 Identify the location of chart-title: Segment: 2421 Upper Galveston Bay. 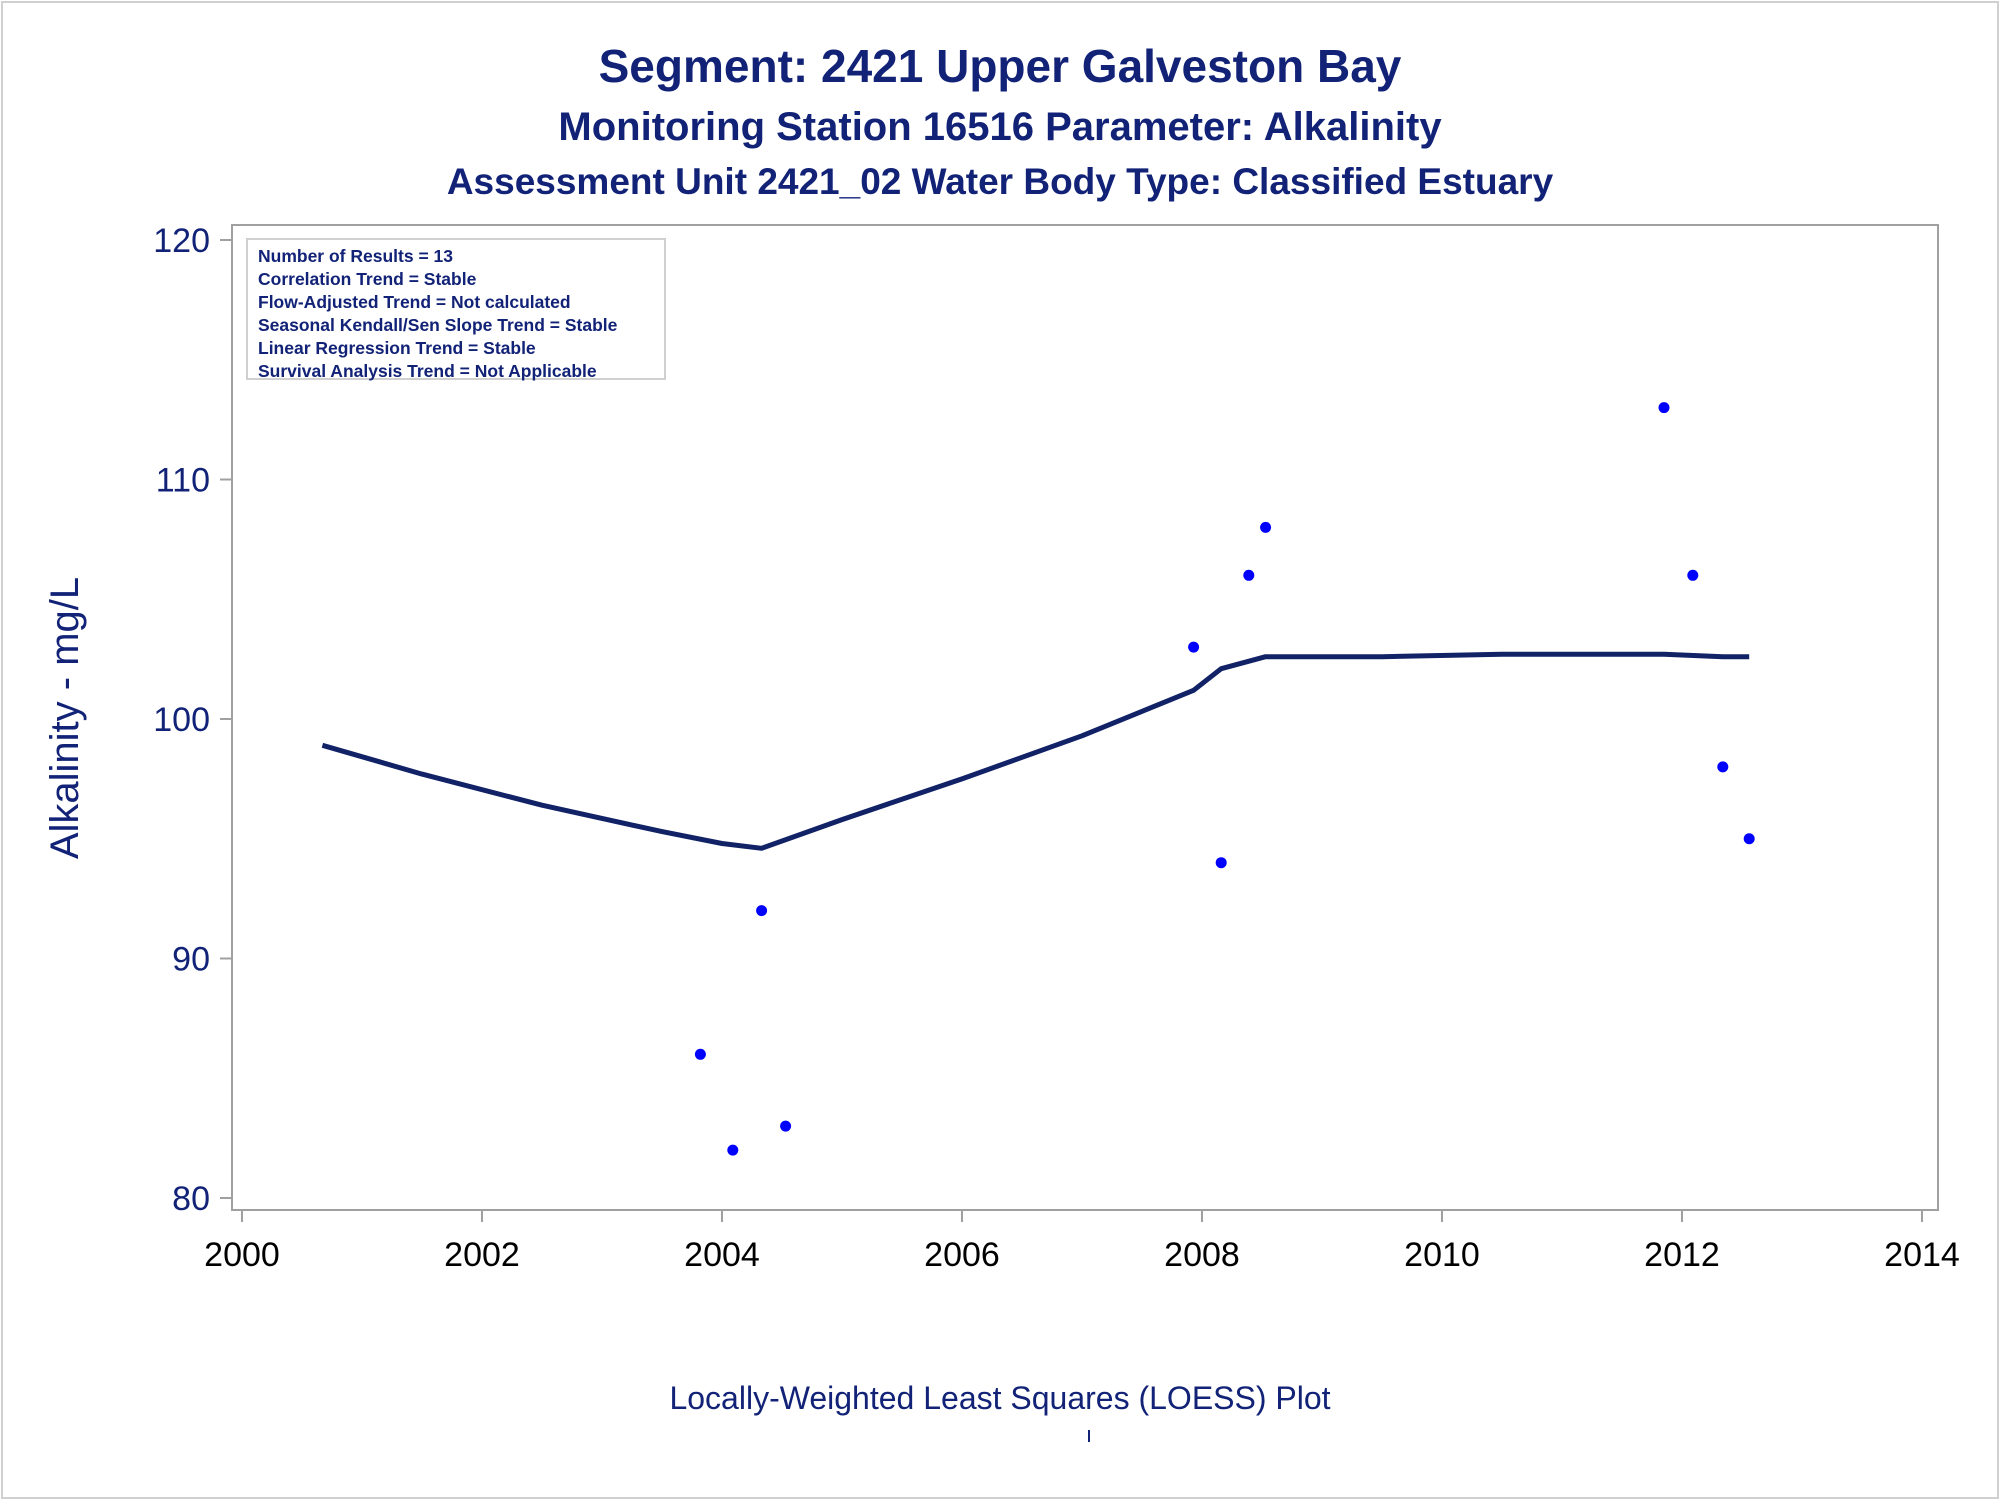
(1000, 66).